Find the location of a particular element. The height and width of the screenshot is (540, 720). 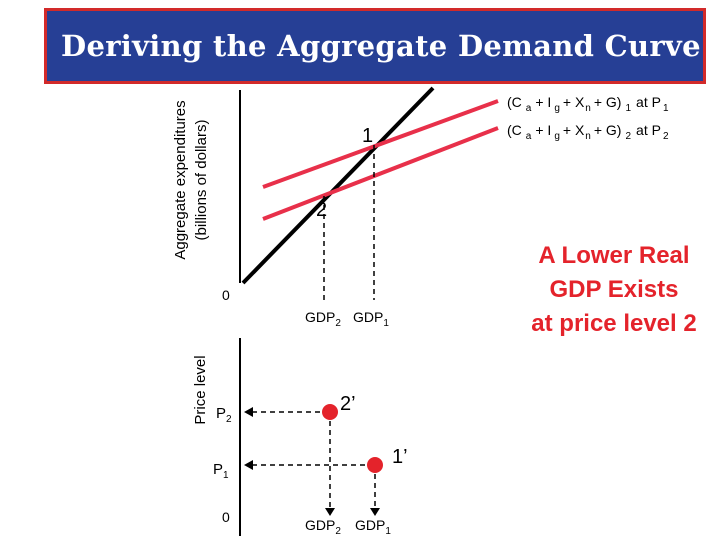

arrowhead-down-gdp2 is located at coordinates (330, 512).